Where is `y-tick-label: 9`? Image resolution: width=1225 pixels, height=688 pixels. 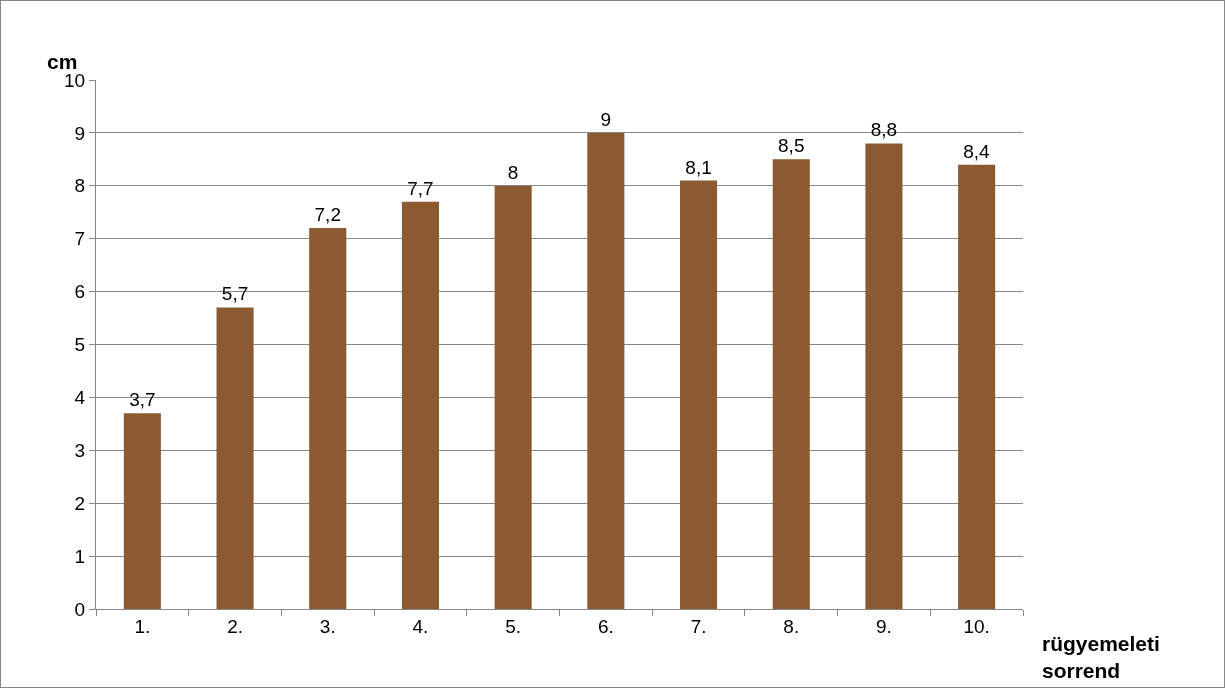 y-tick-label: 9 is located at coordinates (80, 133).